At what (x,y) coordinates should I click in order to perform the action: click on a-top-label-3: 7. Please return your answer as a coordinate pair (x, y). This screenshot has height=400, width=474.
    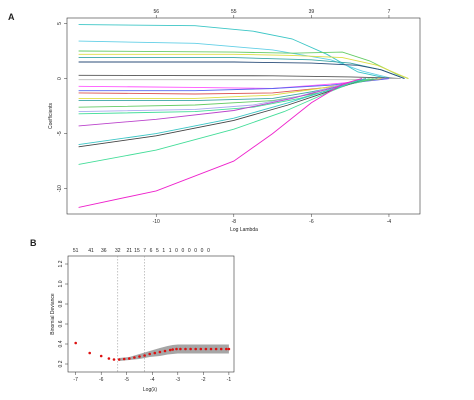
    Looking at the image, I should click on (389, 12).